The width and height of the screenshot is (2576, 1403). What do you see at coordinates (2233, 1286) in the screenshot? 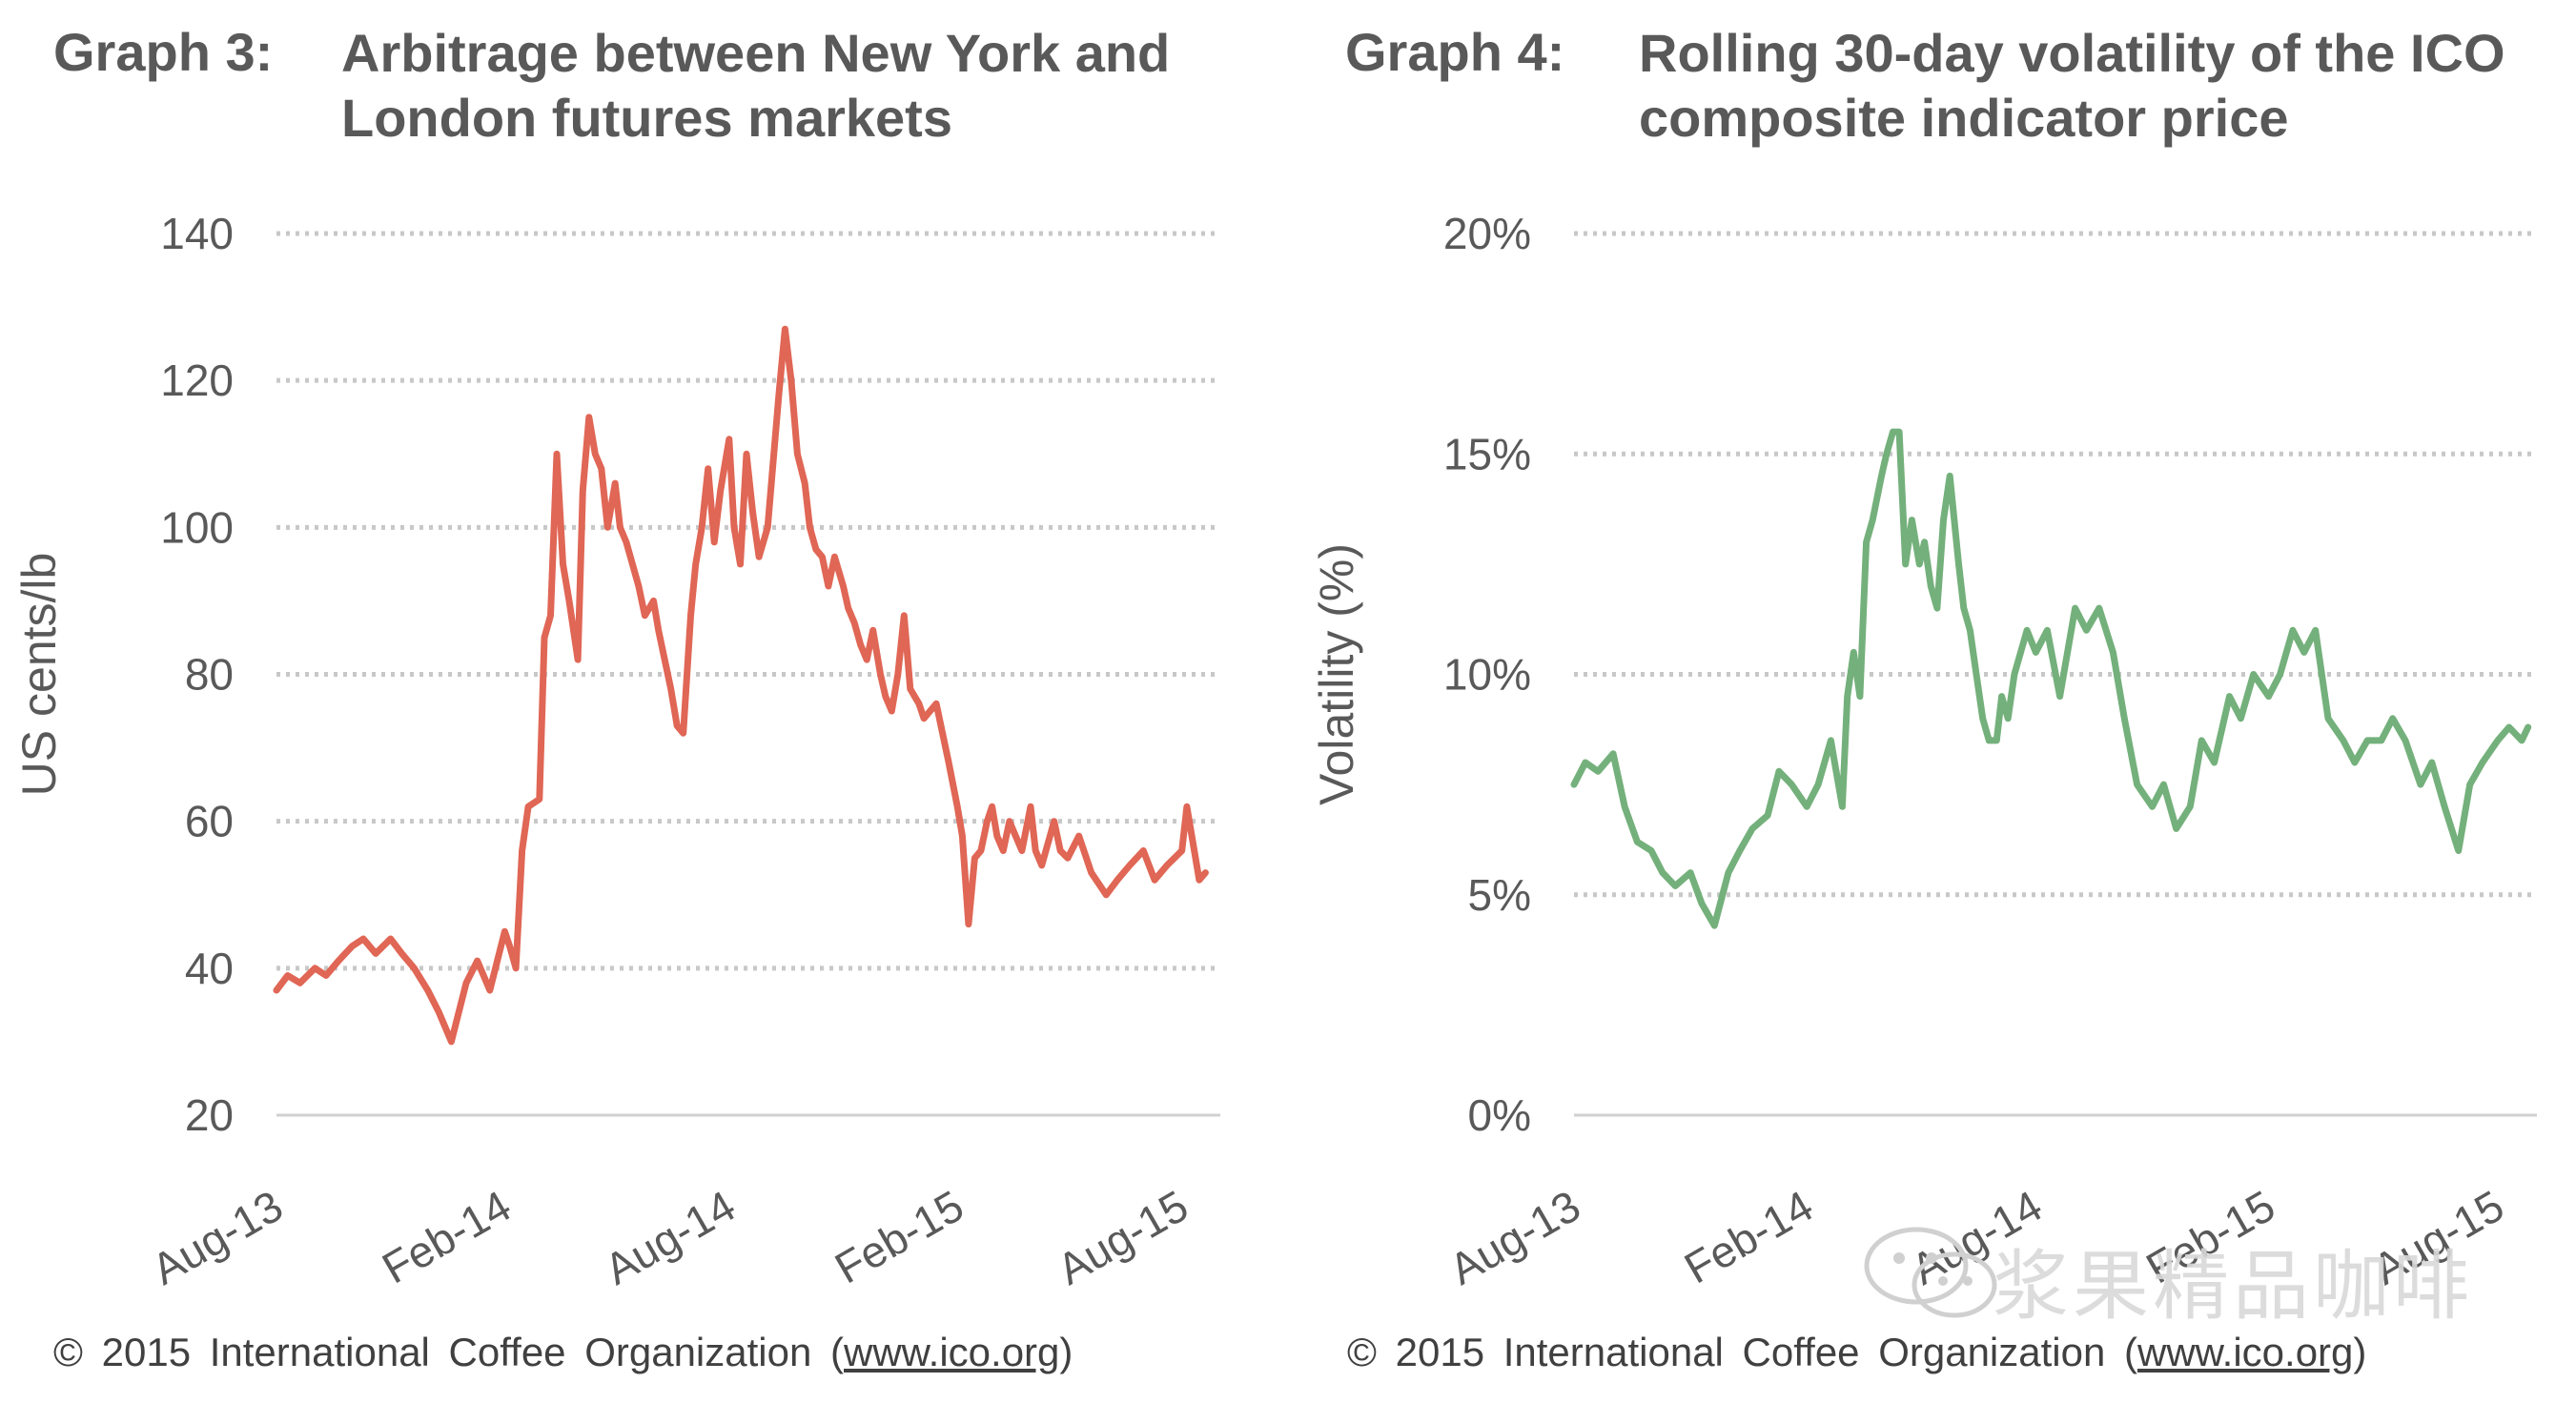
I see `watermark-text: 浆果精品咖啡` at bounding box center [2233, 1286].